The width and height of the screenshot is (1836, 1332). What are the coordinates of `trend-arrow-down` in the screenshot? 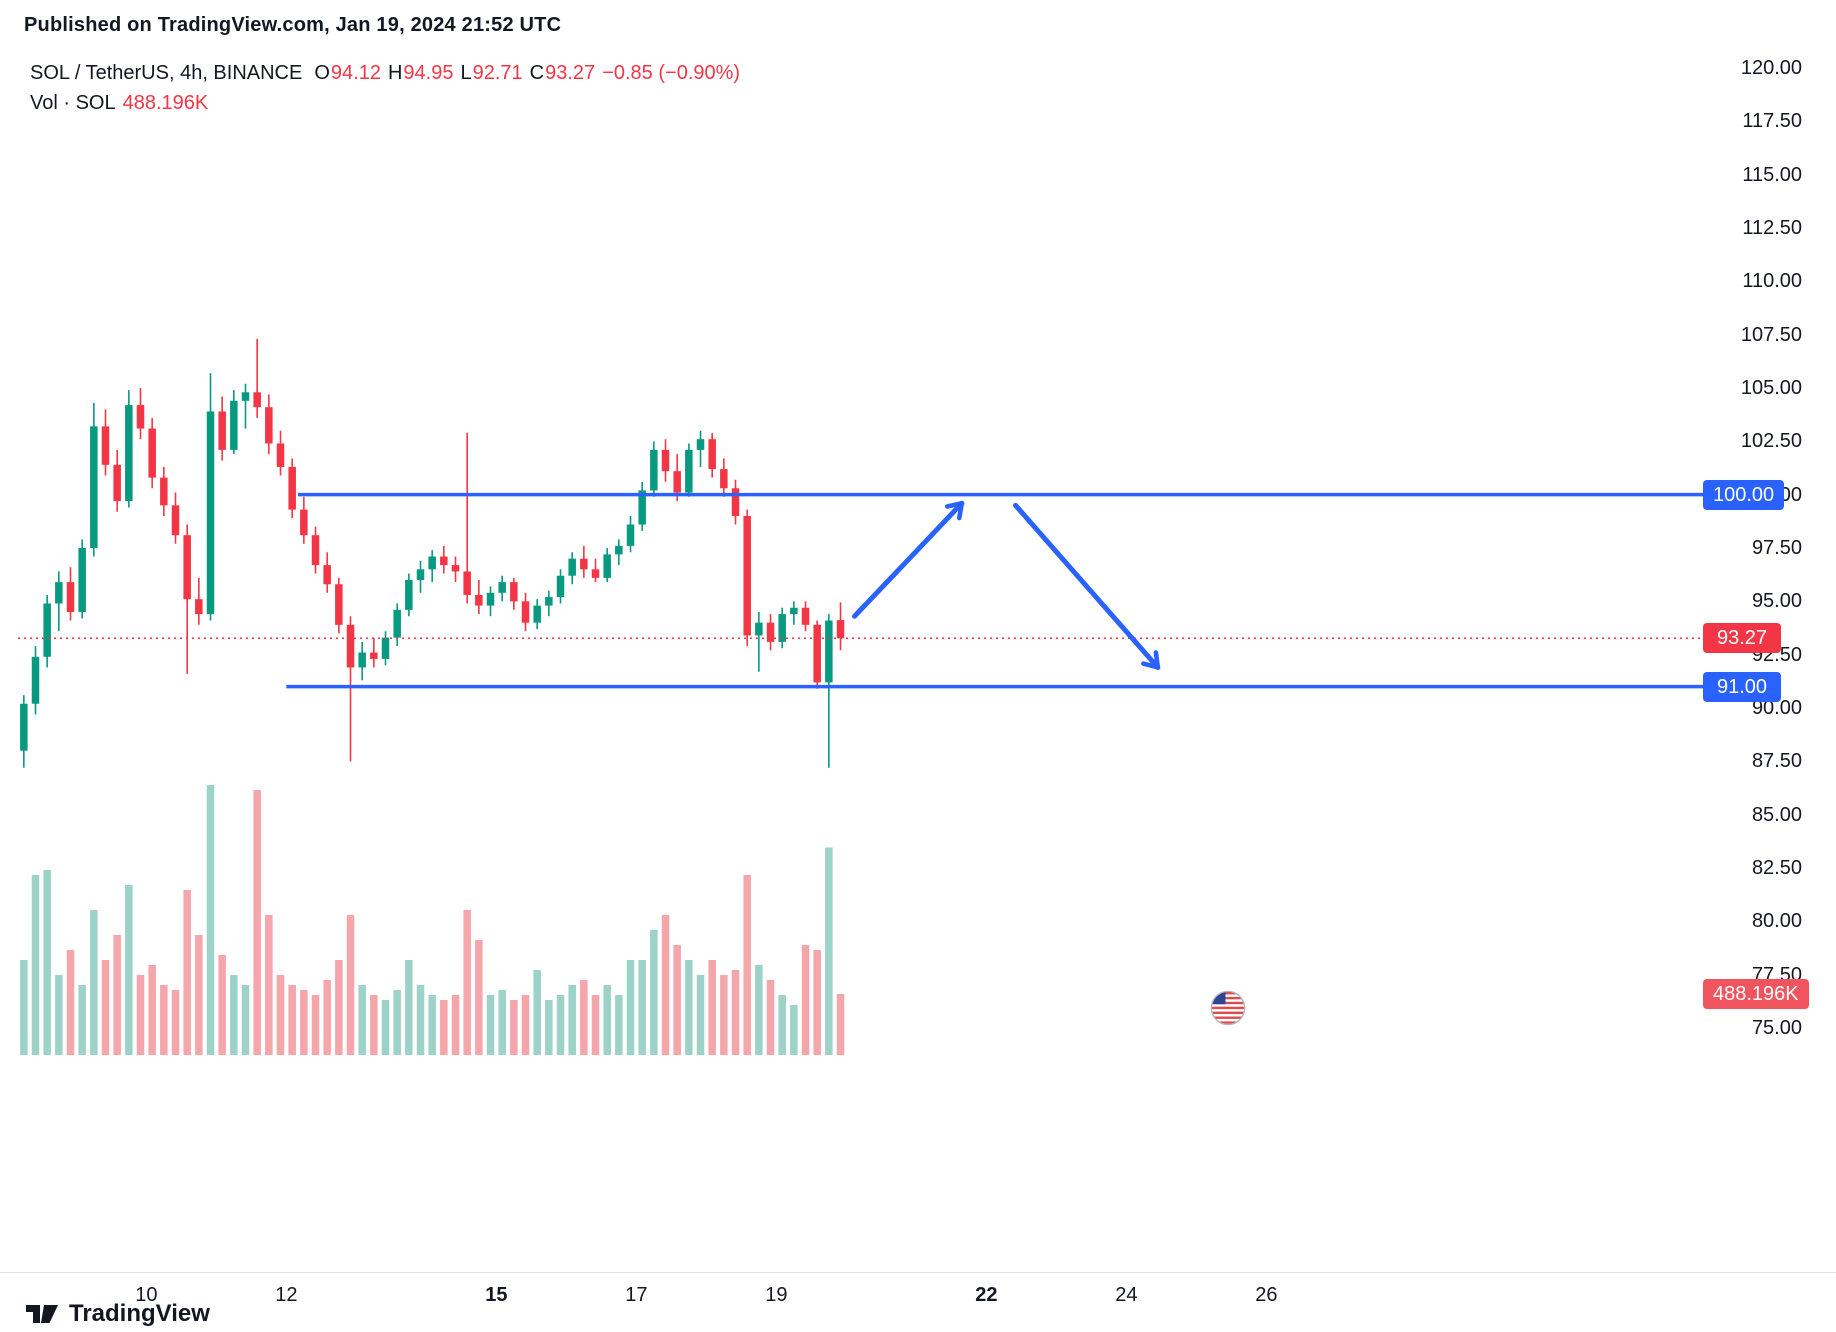 It's located at (1087, 586).